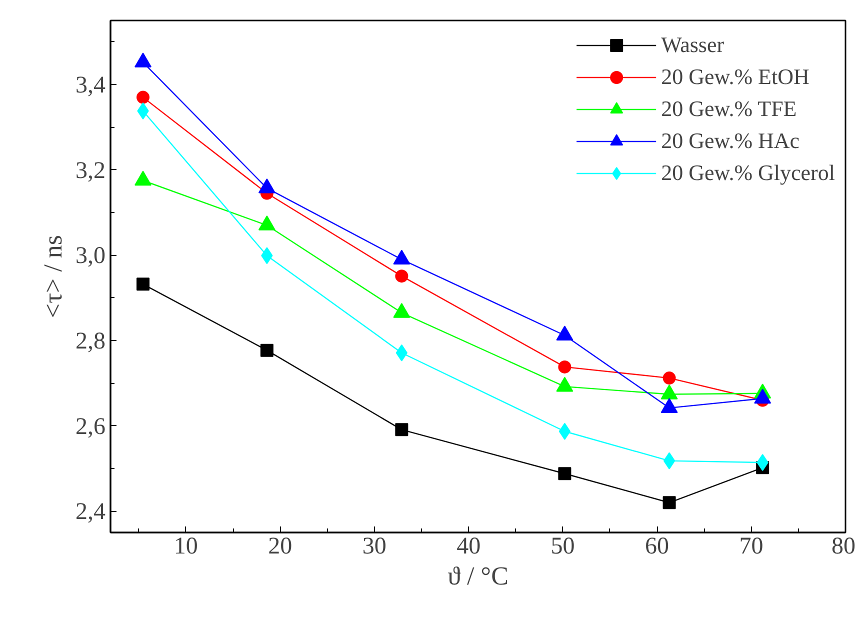 The height and width of the screenshot is (622, 855). What do you see at coordinates (692, 45) in the screenshot?
I see `legend-label: Wasser` at bounding box center [692, 45].